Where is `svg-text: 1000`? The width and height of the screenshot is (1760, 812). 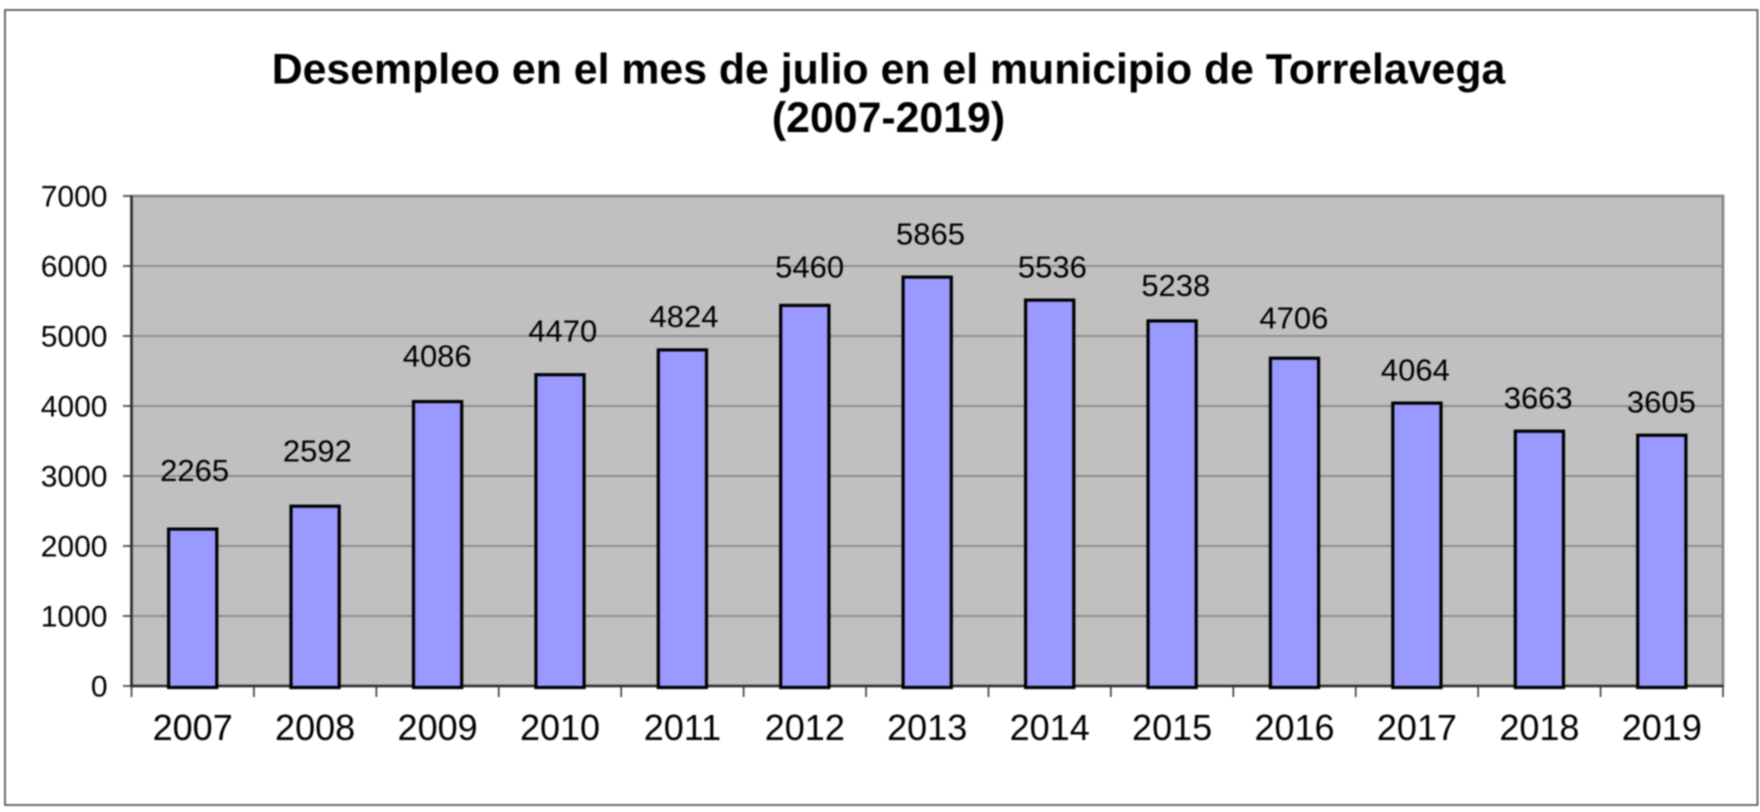 svg-text: 1000 is located at coordinates (74, 617).